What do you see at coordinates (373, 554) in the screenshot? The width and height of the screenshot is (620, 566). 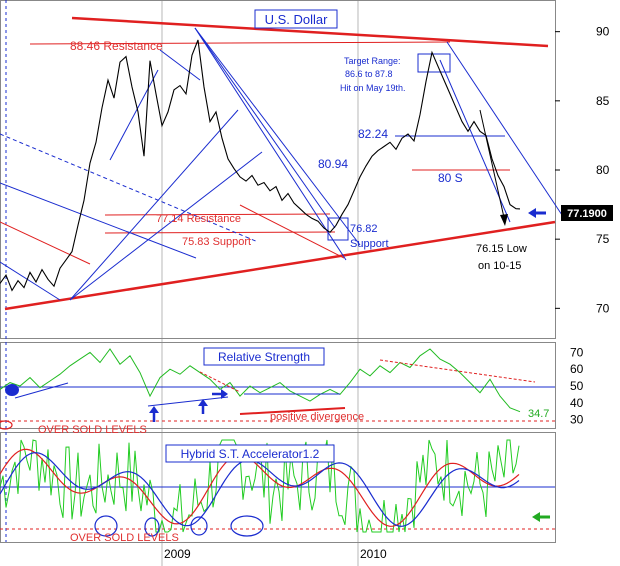 I see `x-label-2010: 2010` at bounding box center [373, 554].